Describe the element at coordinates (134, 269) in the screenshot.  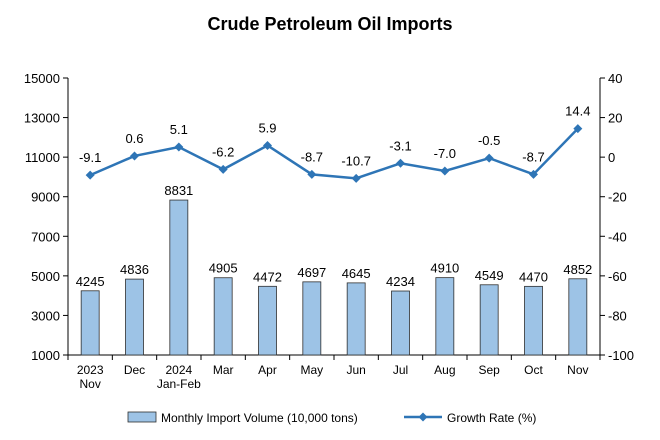
I see `bar-value-label: 4836` at that location.